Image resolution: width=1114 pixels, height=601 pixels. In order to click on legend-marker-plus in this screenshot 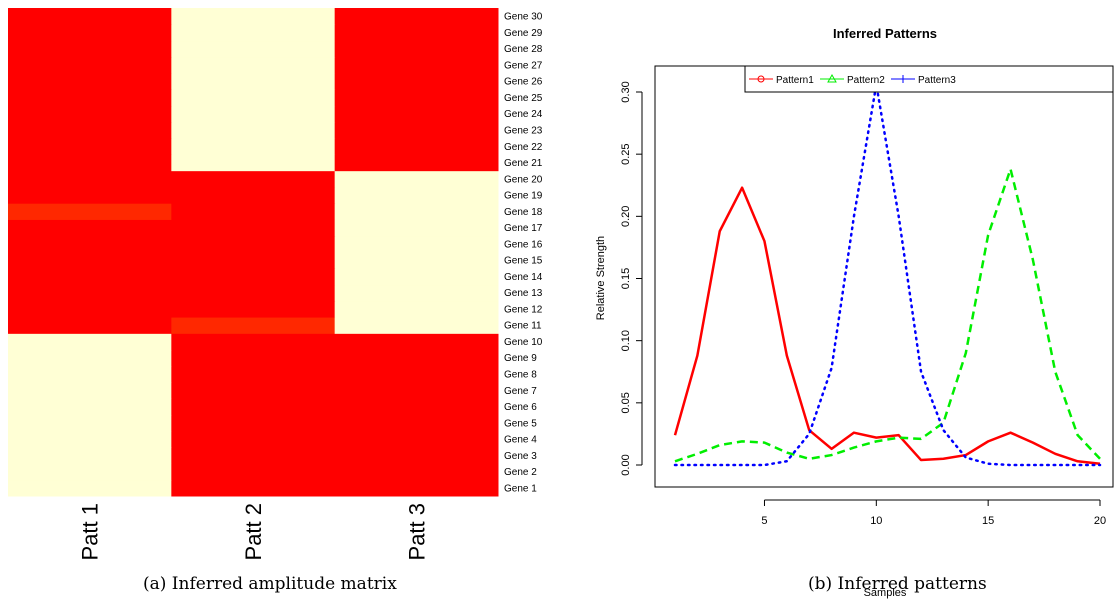, I will do `click(903, 79)`.